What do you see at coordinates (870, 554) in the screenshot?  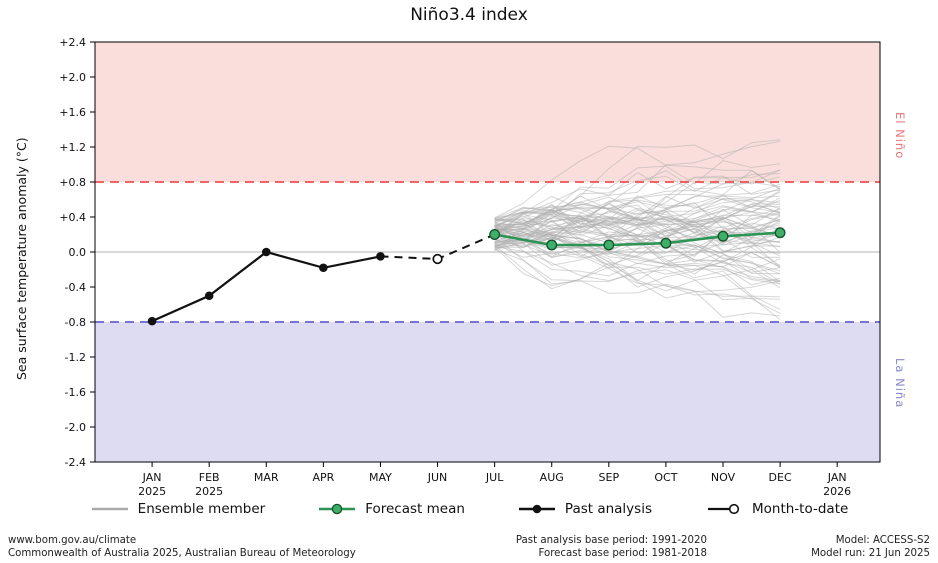 I see `footer-model-run: Model run: 21 Jun 2025` at bounding box center [870, 554].